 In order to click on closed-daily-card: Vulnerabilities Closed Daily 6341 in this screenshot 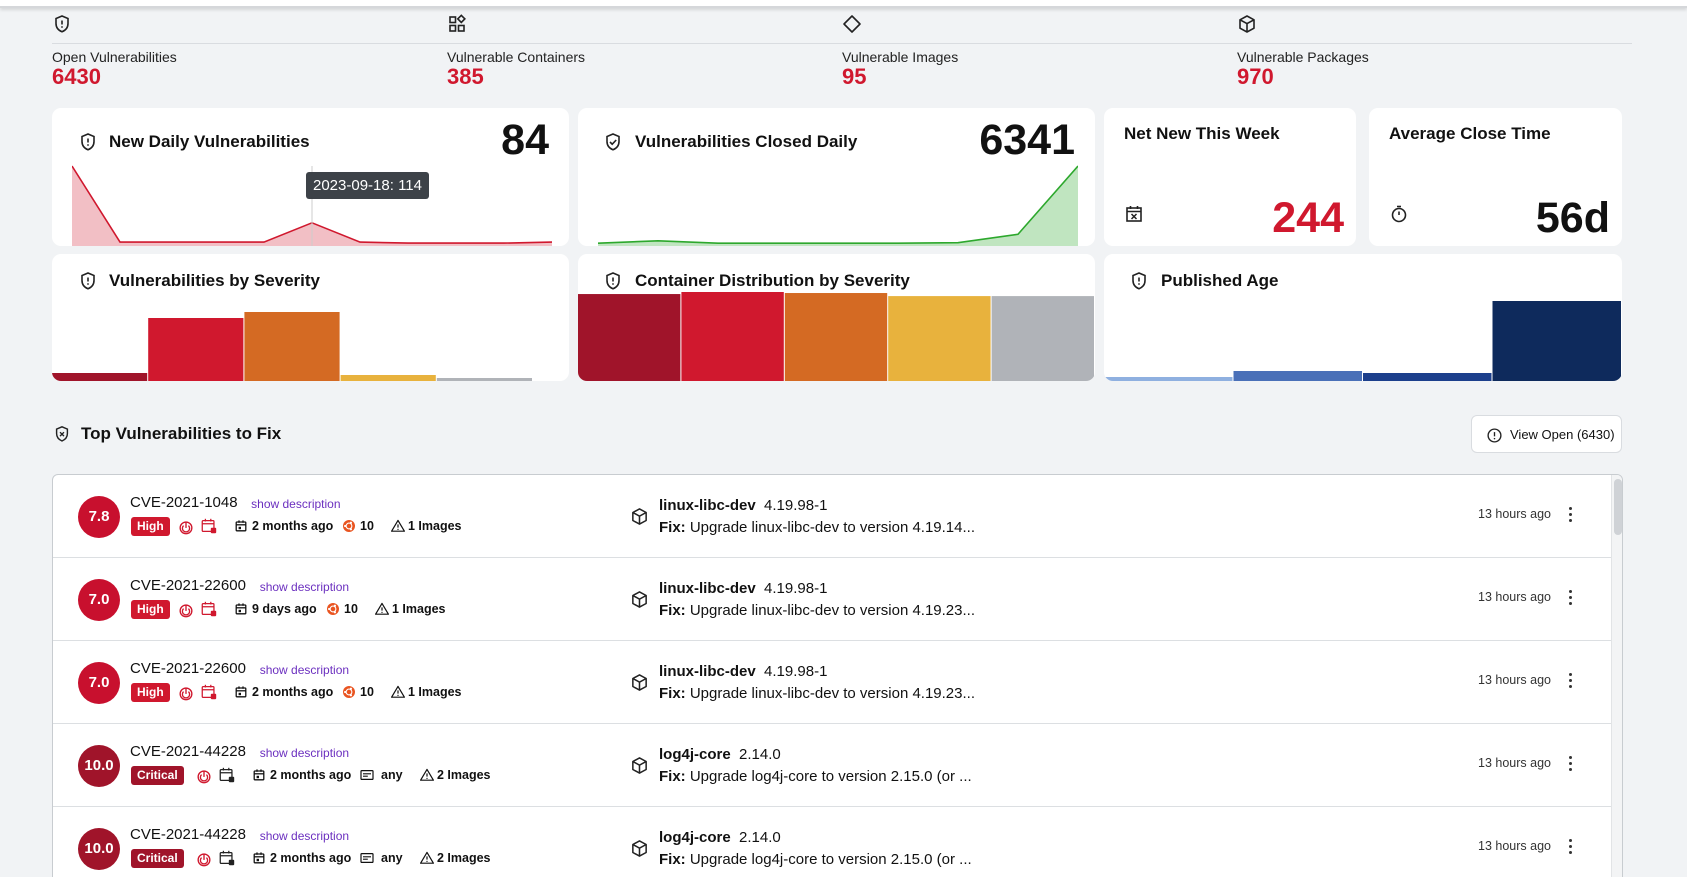, I will do `click(836, 177)`.